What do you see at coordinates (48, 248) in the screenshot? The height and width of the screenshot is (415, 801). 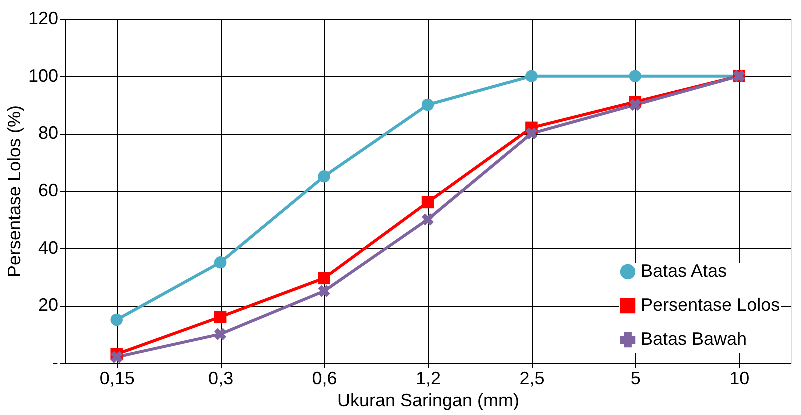 I see `y-tick-label: 40` at bounding box center [48, 248].